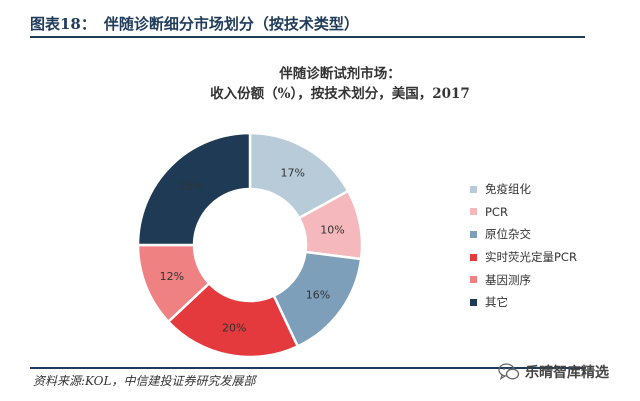 This screenshot has height=401, width=640. Describe the element at coordinates (318, 294) in the screenshot. I see `slice-label-2: 16%` at that location.